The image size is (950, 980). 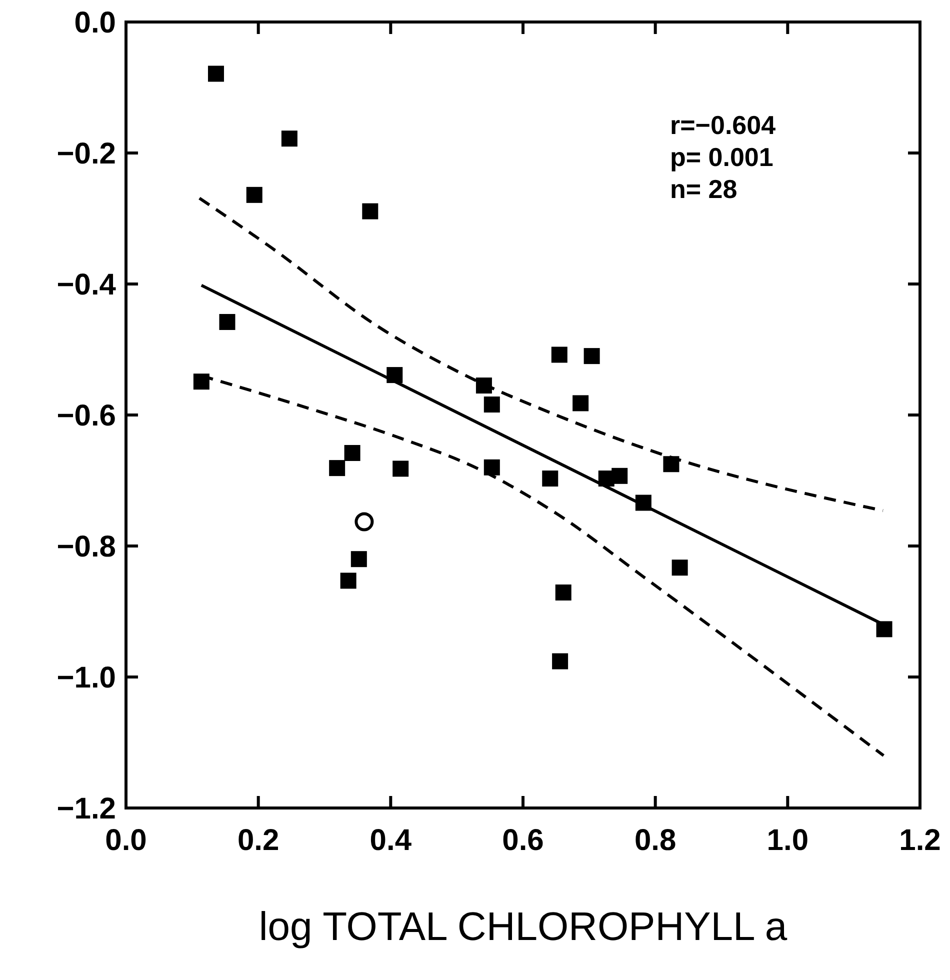 What do you see at coordinates (258, 840) in the screenshot?
I see `x-tick-label: 0.2` at bounding box center [258, 840].